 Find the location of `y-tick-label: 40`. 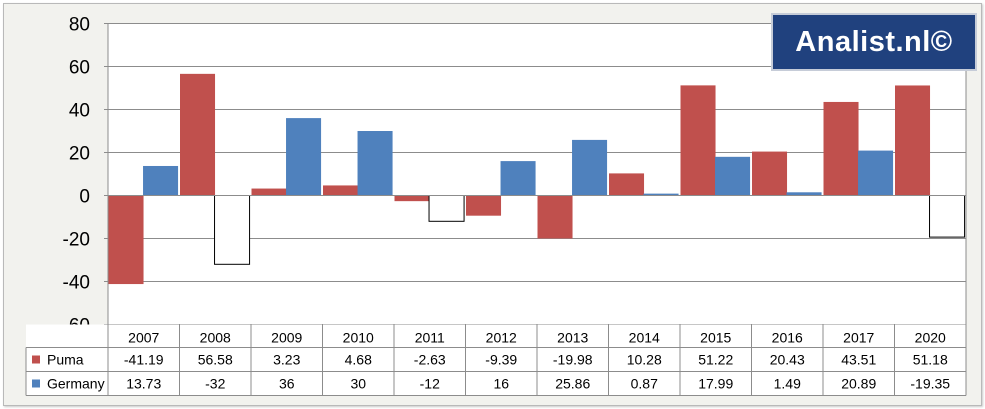

y-tick-label: 40 is located at coordinates (79, 111).